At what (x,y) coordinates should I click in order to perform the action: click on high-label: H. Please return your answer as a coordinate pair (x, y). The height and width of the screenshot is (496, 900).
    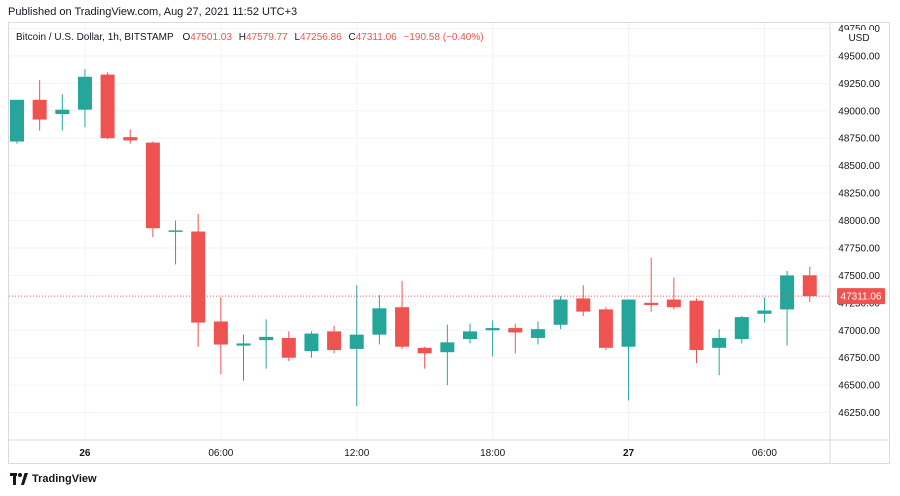
    Looking at the image, I should click on (242, 37).